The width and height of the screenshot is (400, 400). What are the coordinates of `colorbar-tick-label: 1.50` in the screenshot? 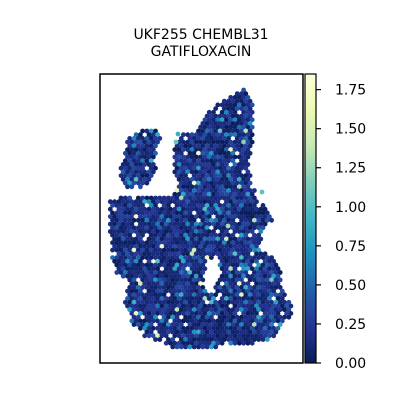 It's located at (350, 130).